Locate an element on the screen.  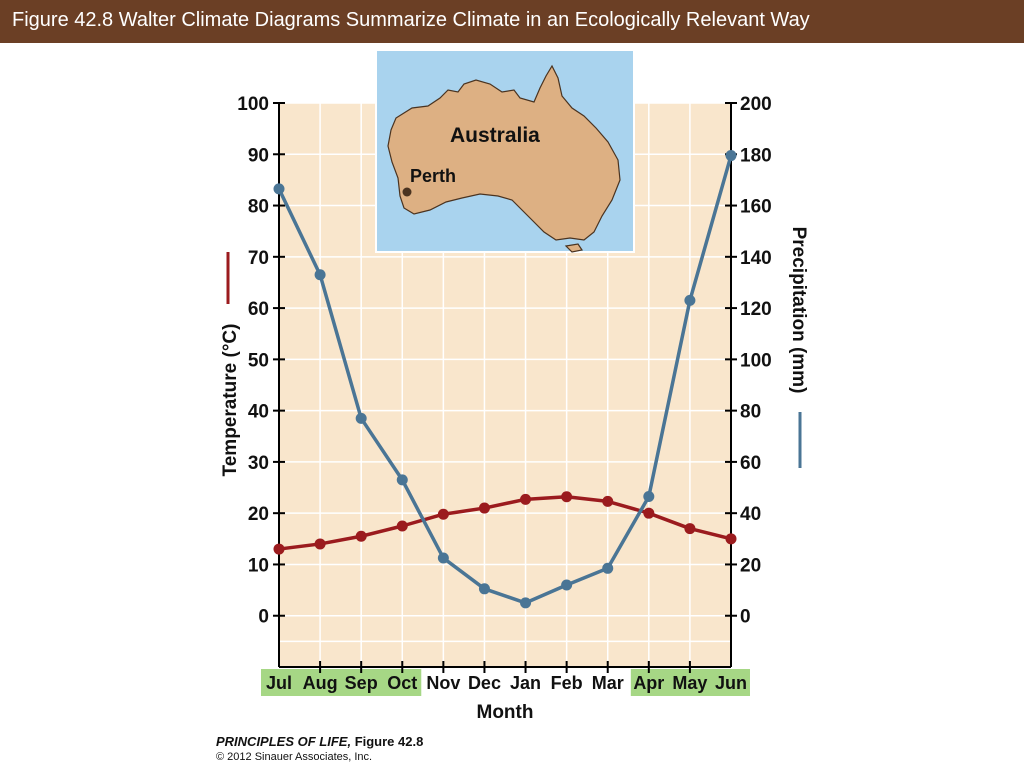
tasmania-island is located at coordinates (573, 248).